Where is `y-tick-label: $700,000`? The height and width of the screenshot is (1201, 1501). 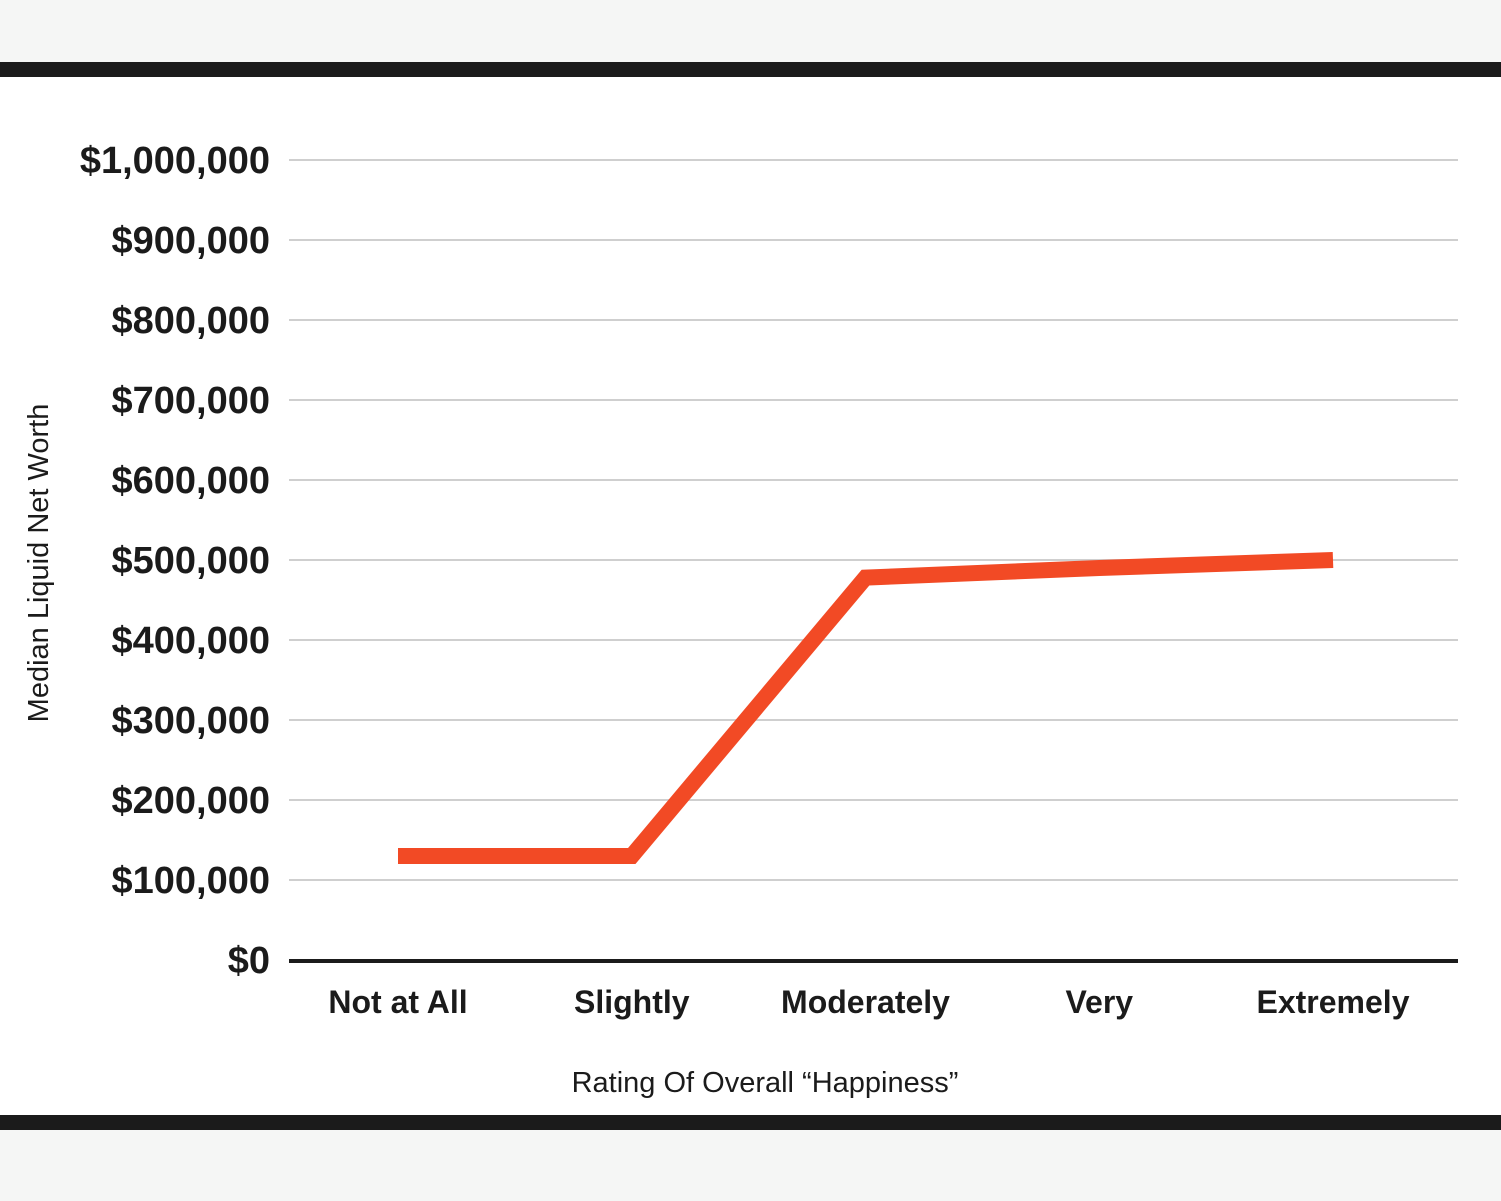
y-tick-label: $700,000 is located at coordinates (191, 401).